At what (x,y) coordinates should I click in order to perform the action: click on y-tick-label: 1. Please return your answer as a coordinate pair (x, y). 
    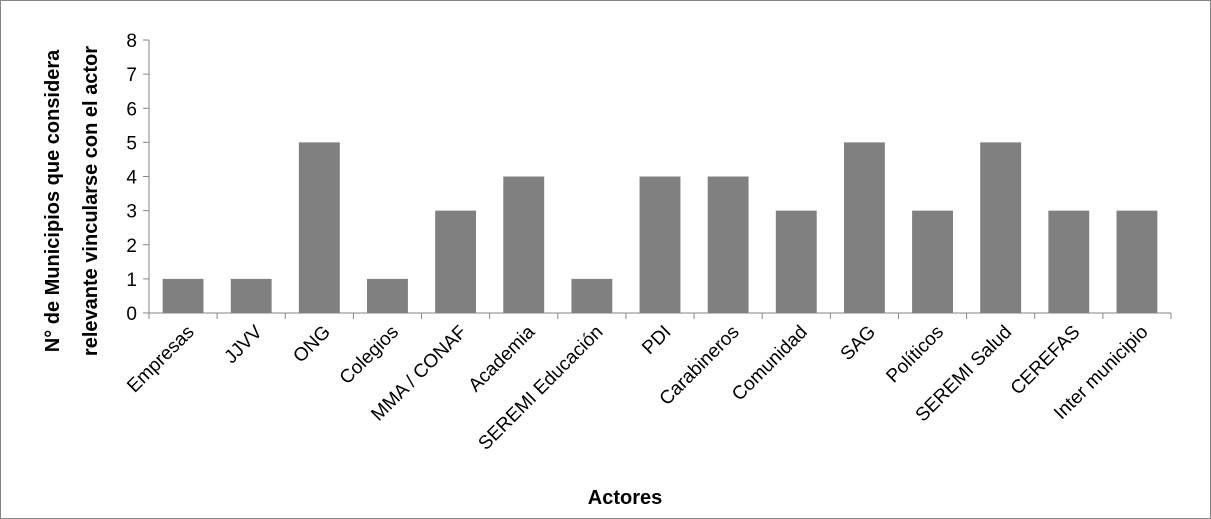
    Looking at the image, I should click on (131, 280).